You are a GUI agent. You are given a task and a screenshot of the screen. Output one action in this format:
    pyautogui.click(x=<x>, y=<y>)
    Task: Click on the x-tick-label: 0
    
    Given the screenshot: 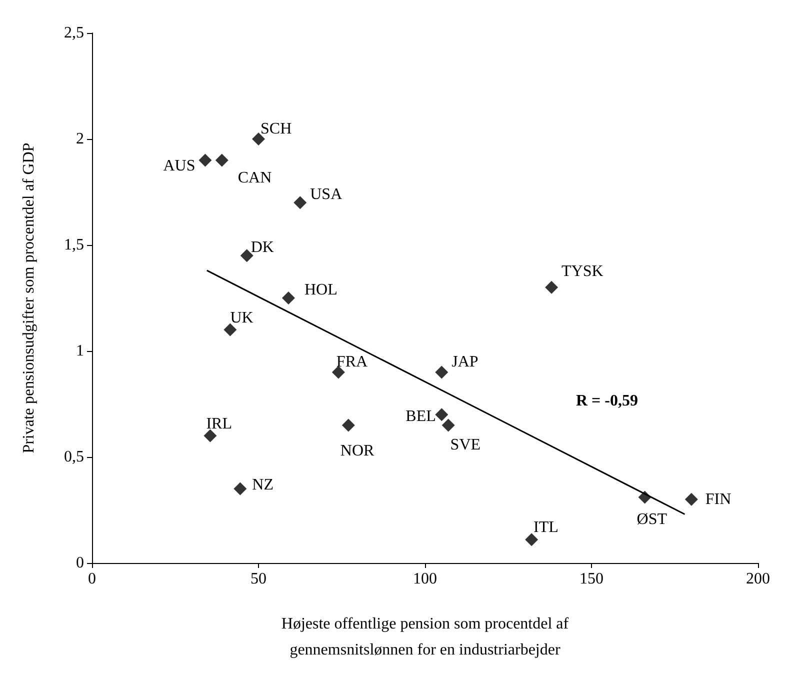 What is the action you would take?
    pyautogui.click(x=92, y=579)
    